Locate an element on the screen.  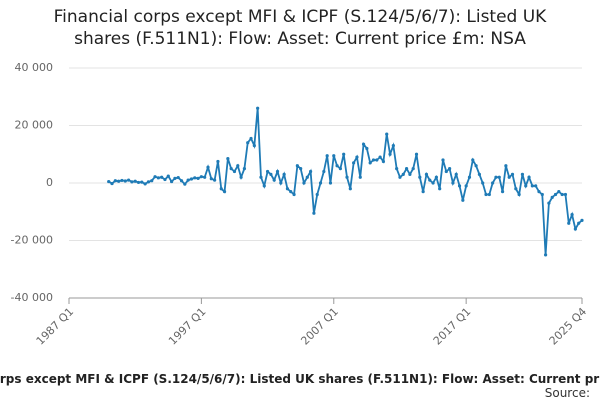
x-tick-label: 2017 Q1 is located at coordinates (452, 326).